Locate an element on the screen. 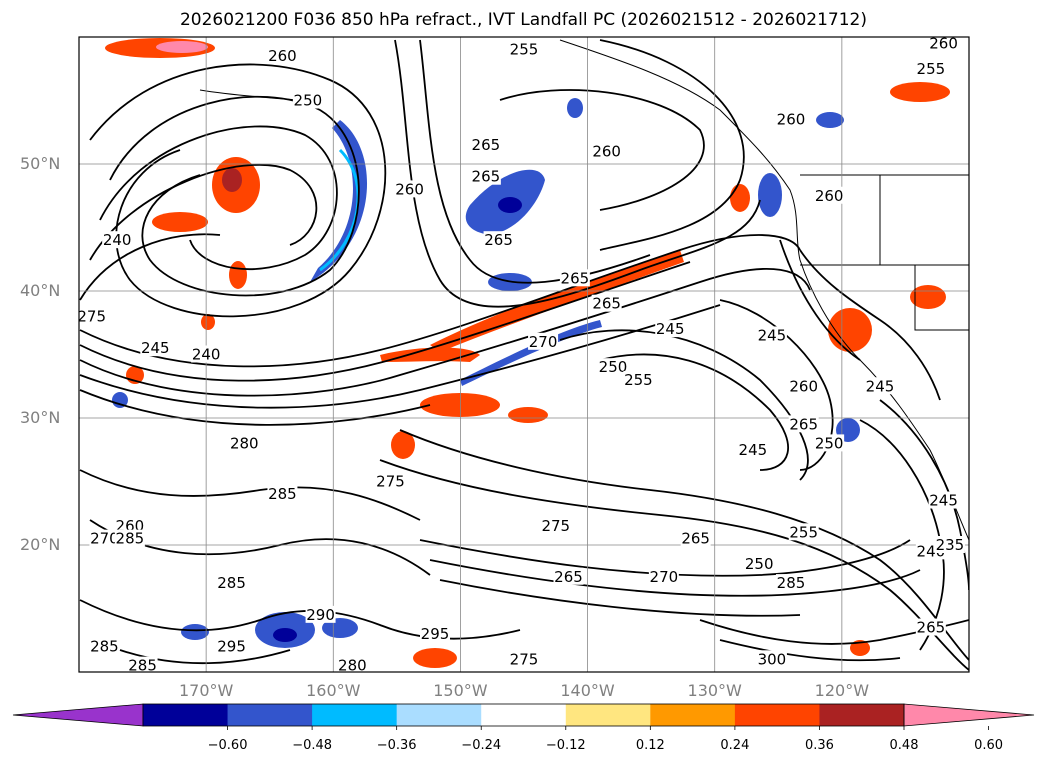  colorbar-tick-label: −0.48 is located at coordinates (312, 745).